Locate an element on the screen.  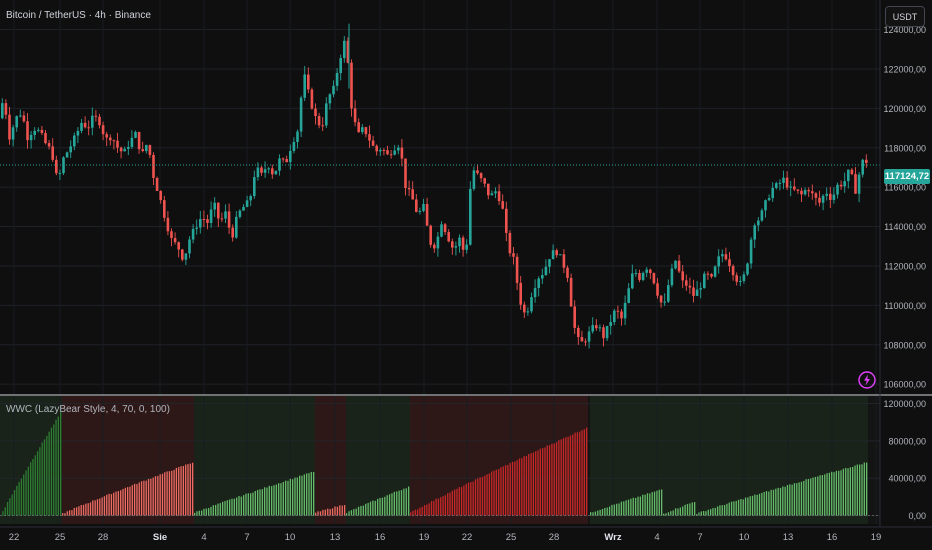
time-tick-label: 13 is located at coordinates (788, 537).